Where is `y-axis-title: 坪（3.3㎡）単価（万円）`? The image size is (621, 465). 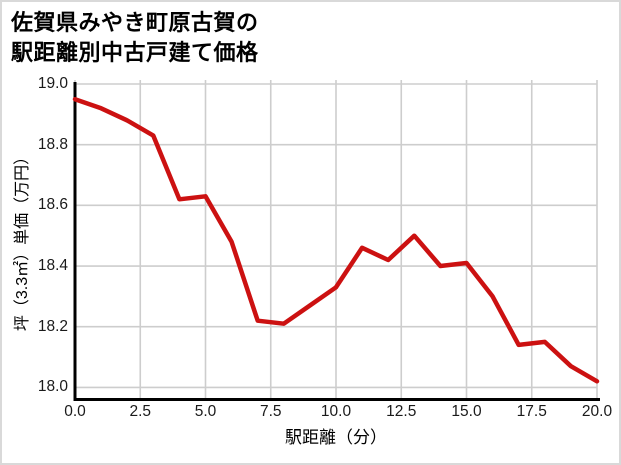
y-axis-title: 坪（3.3㎡）単価（万円） is located at coordinates (22, 240).